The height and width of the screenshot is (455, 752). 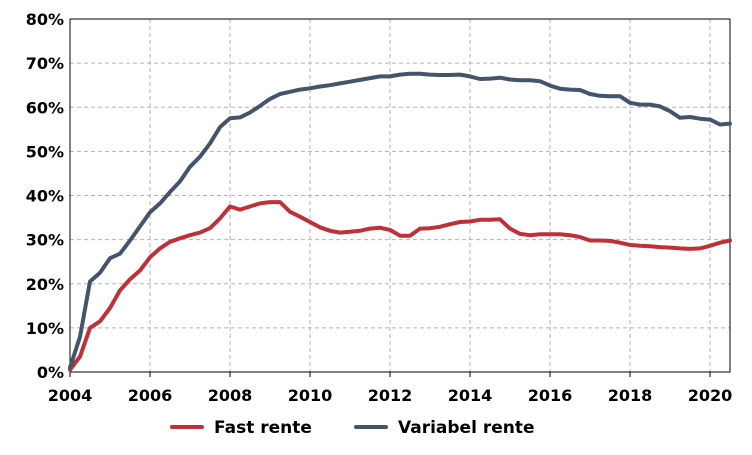 What do you see at coordinates (230, 395) in the screenshot?
I see `x-tick-label: 2008` at bounding box center [230, 395].